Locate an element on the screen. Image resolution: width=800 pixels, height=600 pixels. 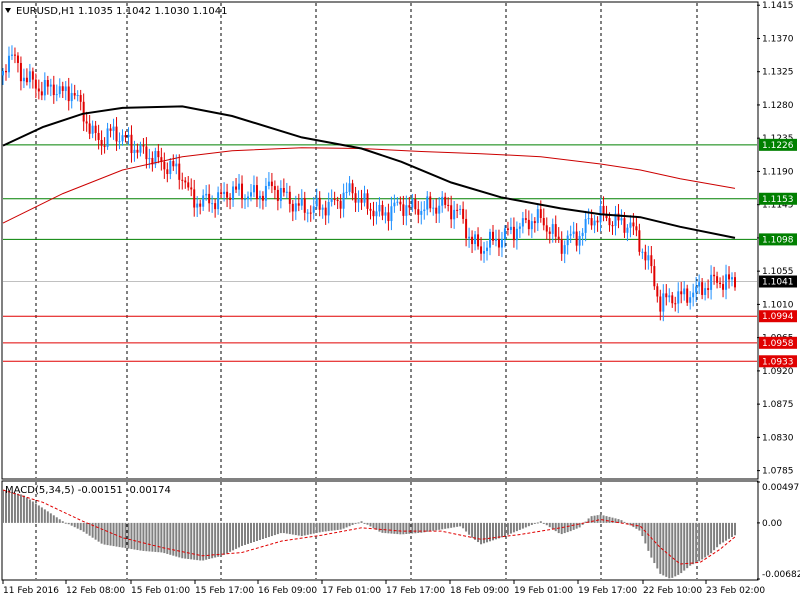
time-tick-label: 19 Feb 17:00 is located at coordinates (607, 591).